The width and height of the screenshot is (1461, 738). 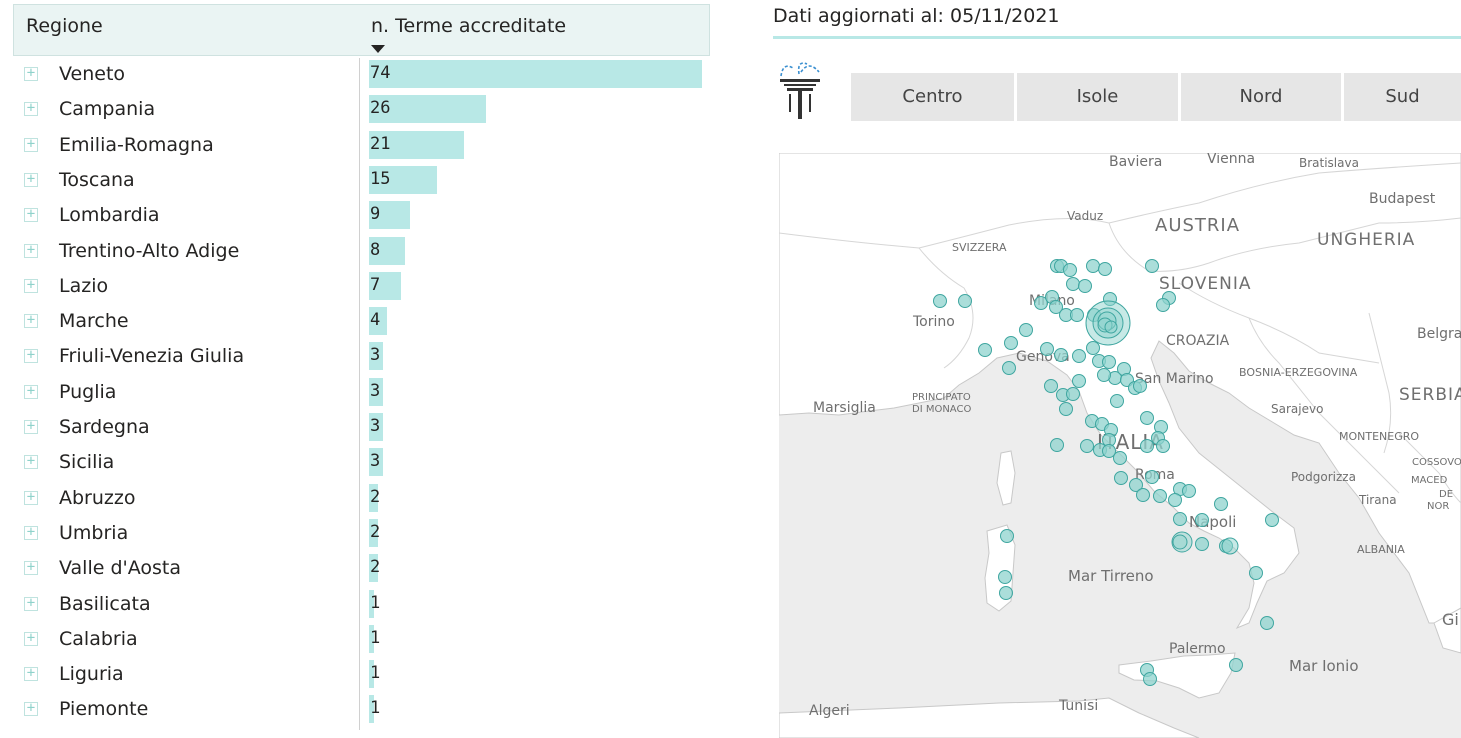 What do you see at coordinates (356, 605) in the screenshot?
I see `table-row: + Basilicata 1` at bounding box center [356, 605].